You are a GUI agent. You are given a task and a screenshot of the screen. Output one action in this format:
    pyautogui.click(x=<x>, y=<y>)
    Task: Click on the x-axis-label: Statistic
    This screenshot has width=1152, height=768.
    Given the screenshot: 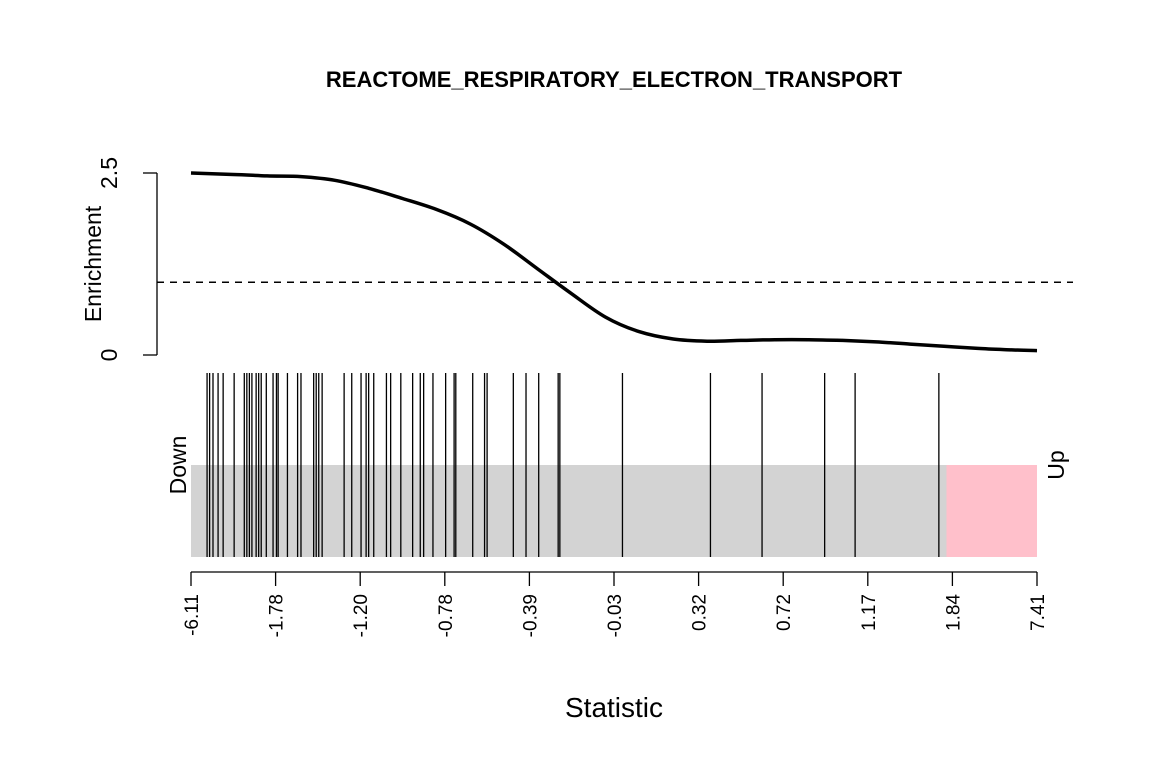 What is the action you would take?
    pyautogui.click(x=614, y=707)
    